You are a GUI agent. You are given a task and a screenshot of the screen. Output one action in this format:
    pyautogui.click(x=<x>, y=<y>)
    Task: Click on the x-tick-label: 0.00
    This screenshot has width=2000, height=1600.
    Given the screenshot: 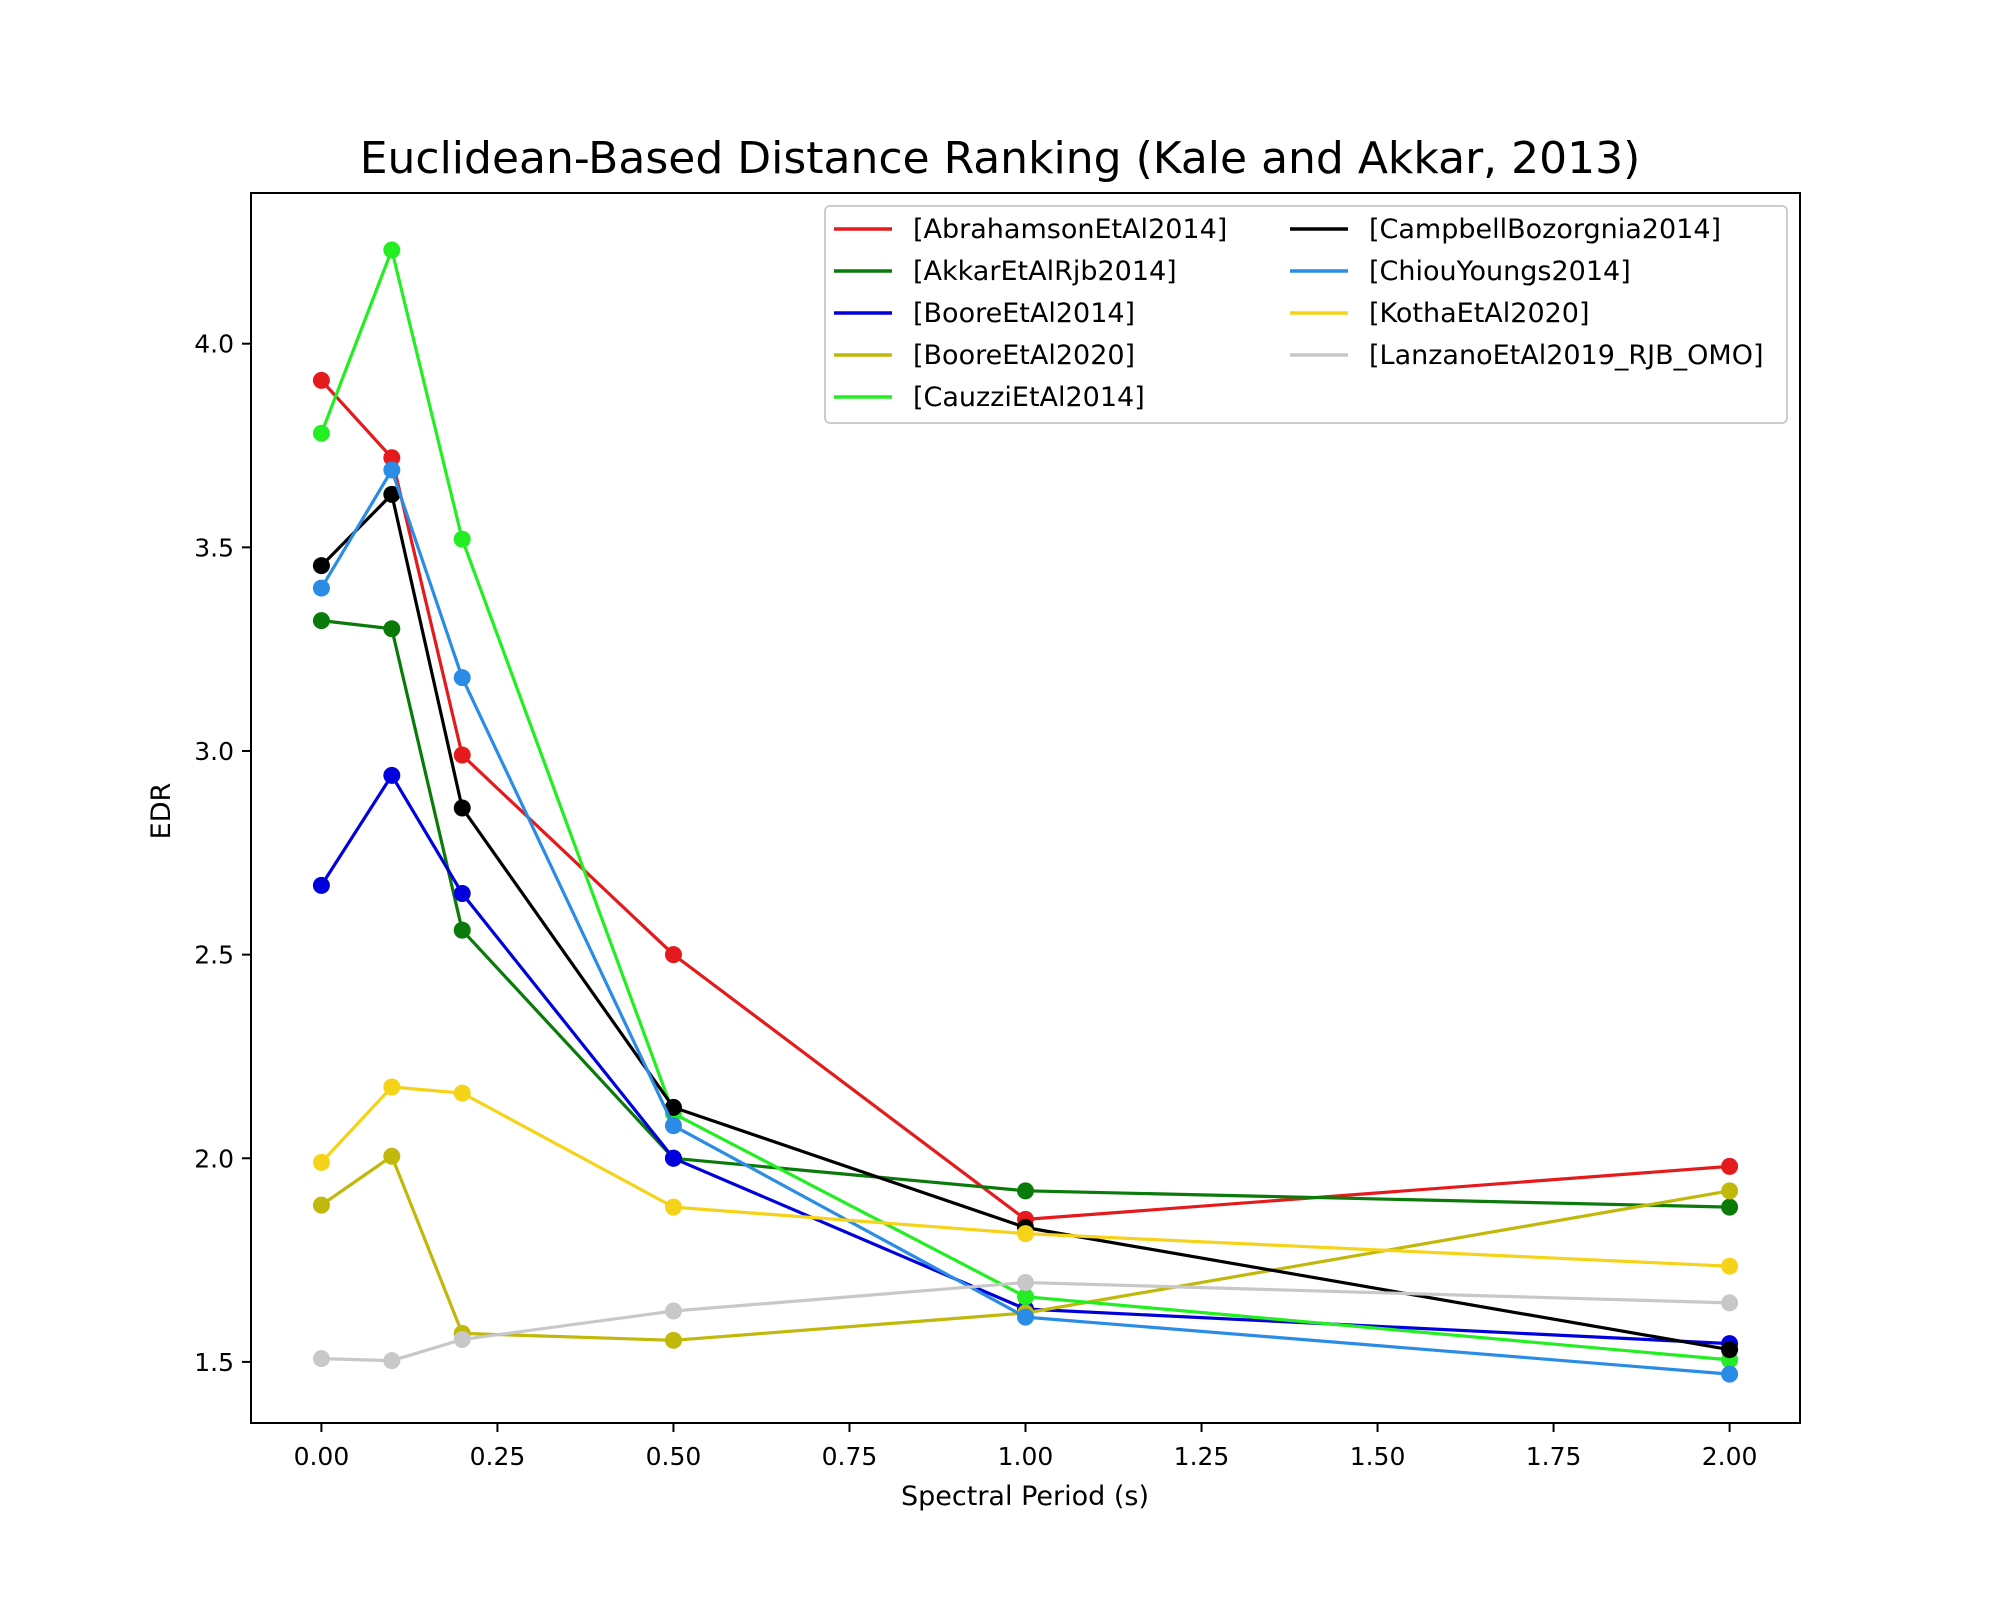 What is the action you would take?
    pyautogui.click(x=322, y=1456)
    